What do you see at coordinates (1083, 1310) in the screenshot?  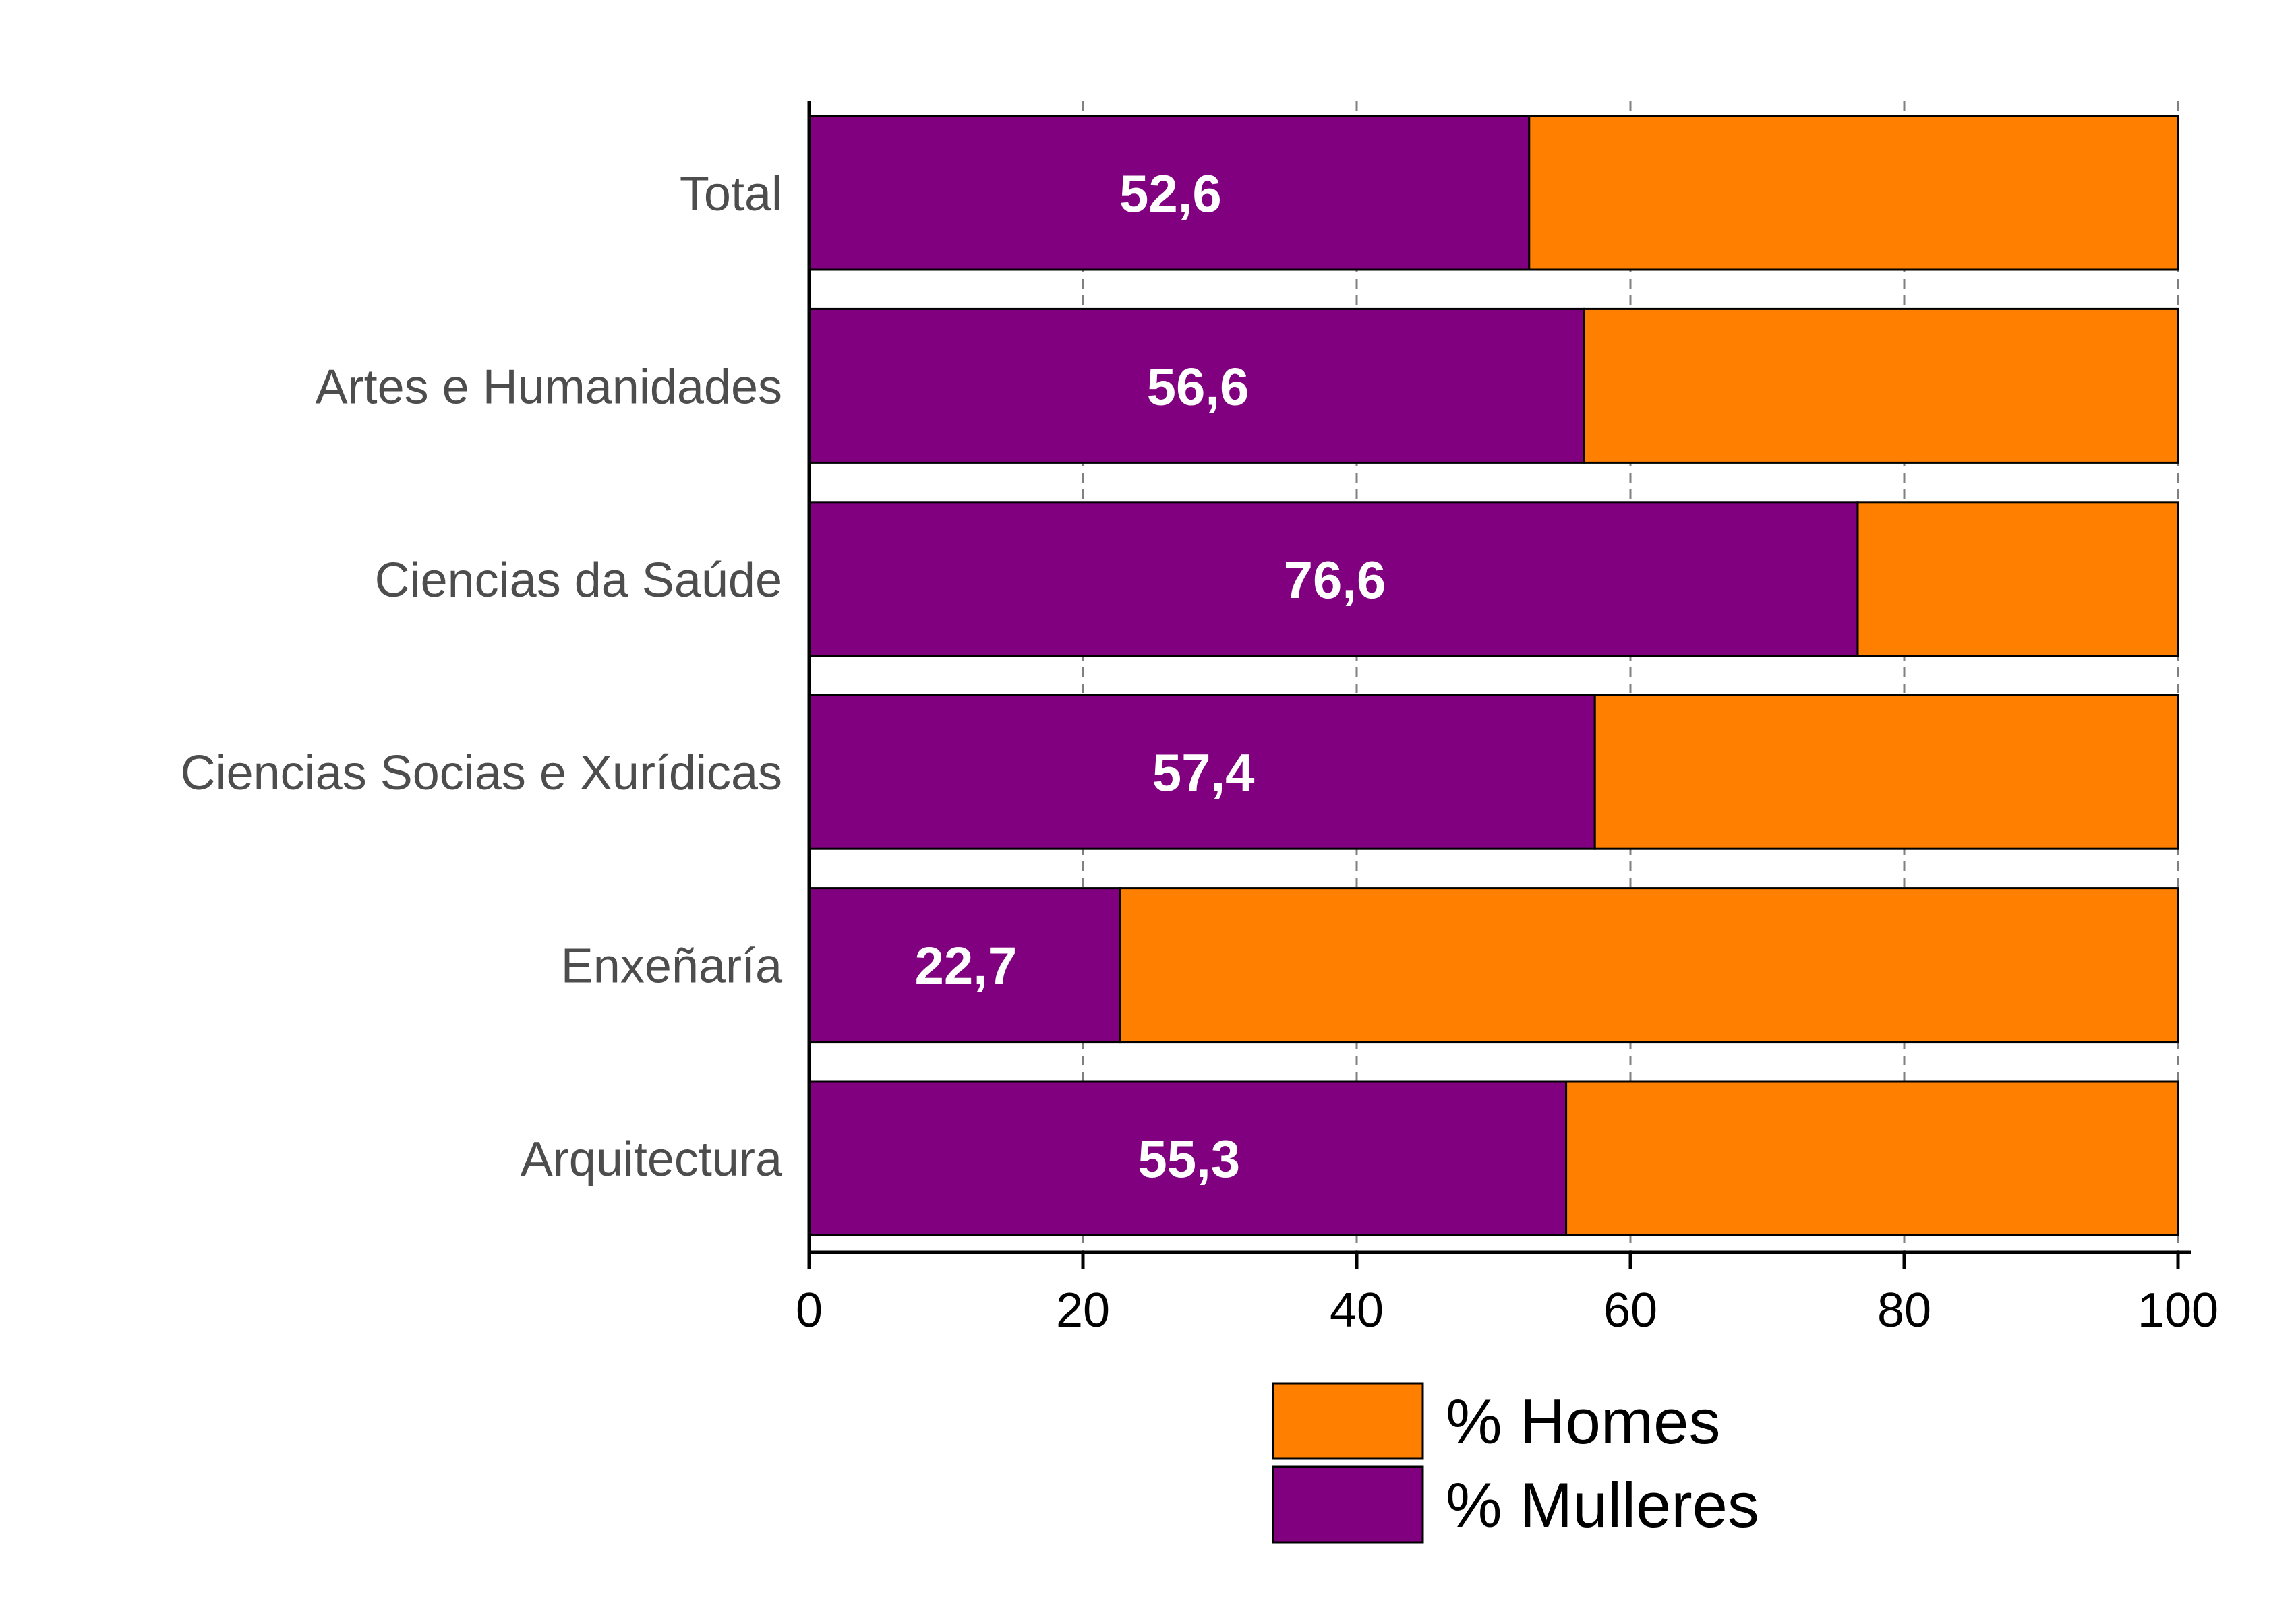 I see `x-tick-label-20: 20` at bounding box center [1083, 1310].